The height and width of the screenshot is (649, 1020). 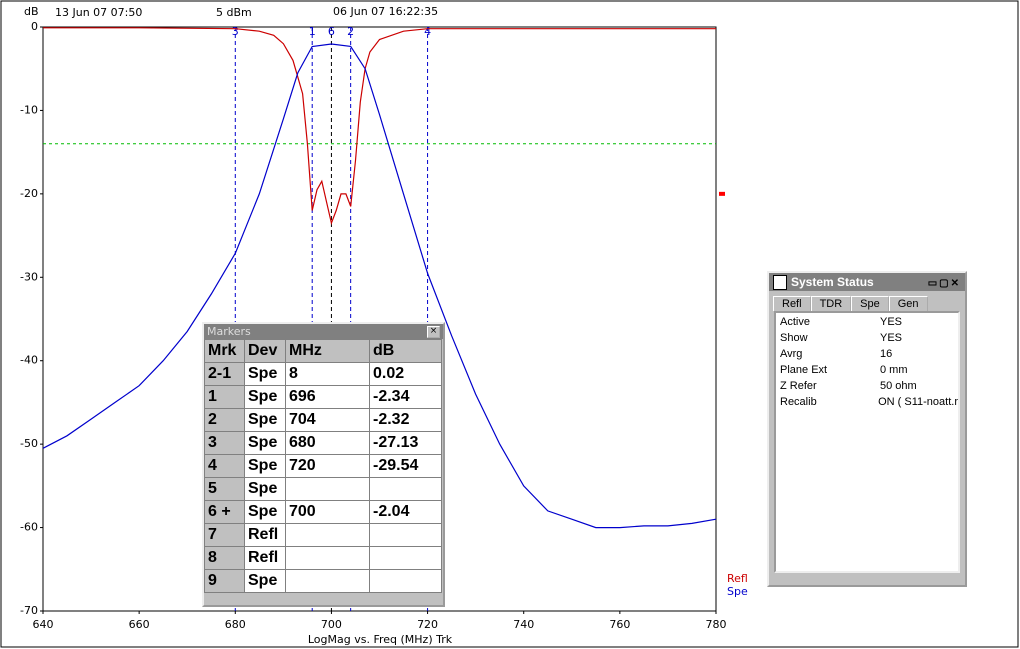 I want to click on status-key: Z Refer, so click(x=798, y=386).